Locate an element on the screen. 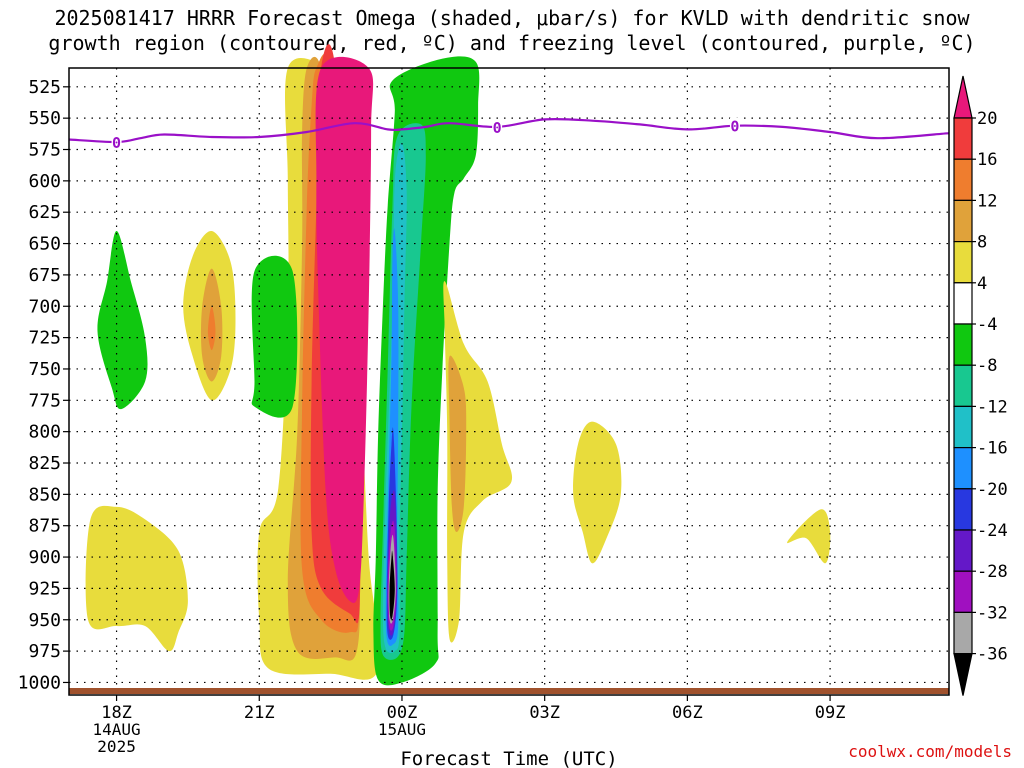 The image size is (1024, 768). x-tick-label: 2025 is located at coordinates (116, 746).